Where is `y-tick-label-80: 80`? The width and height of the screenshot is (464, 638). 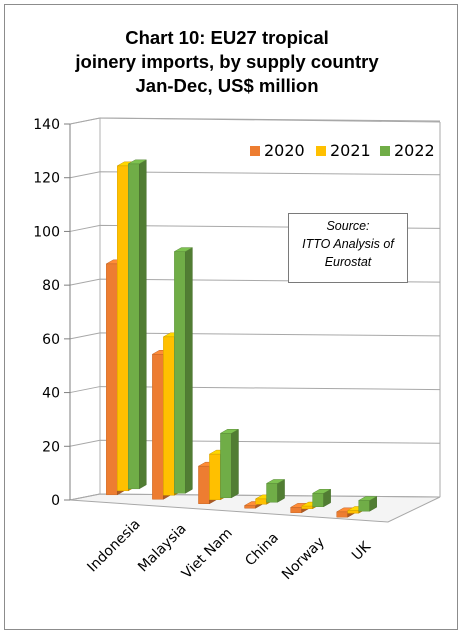 y-tick-label-80: 80 is located at coordinates (51, 286).